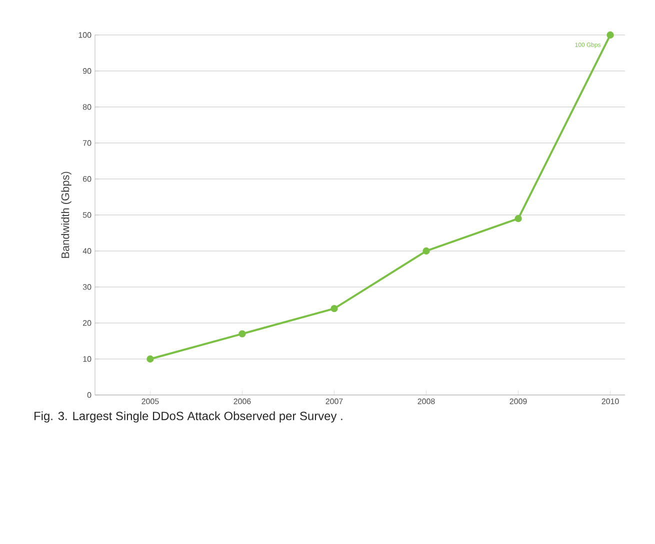 The width and height of the screenshot is (655, 544). Describe the element at coordinates (66, 215) in the screenshot. I see `y-axis-title: Bandwidth (Gbps)` at that location.